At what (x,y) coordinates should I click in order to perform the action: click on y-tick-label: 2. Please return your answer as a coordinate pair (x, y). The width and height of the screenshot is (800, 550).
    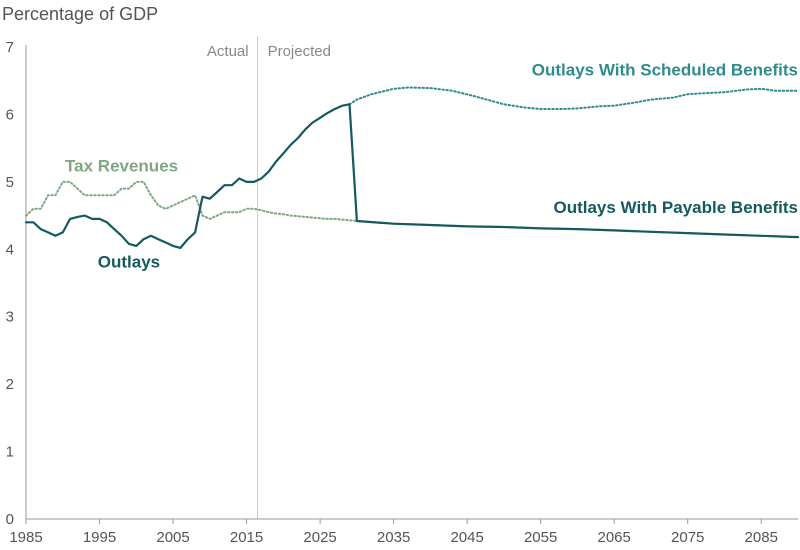
    Looking at the image, I should click on (10, 384).